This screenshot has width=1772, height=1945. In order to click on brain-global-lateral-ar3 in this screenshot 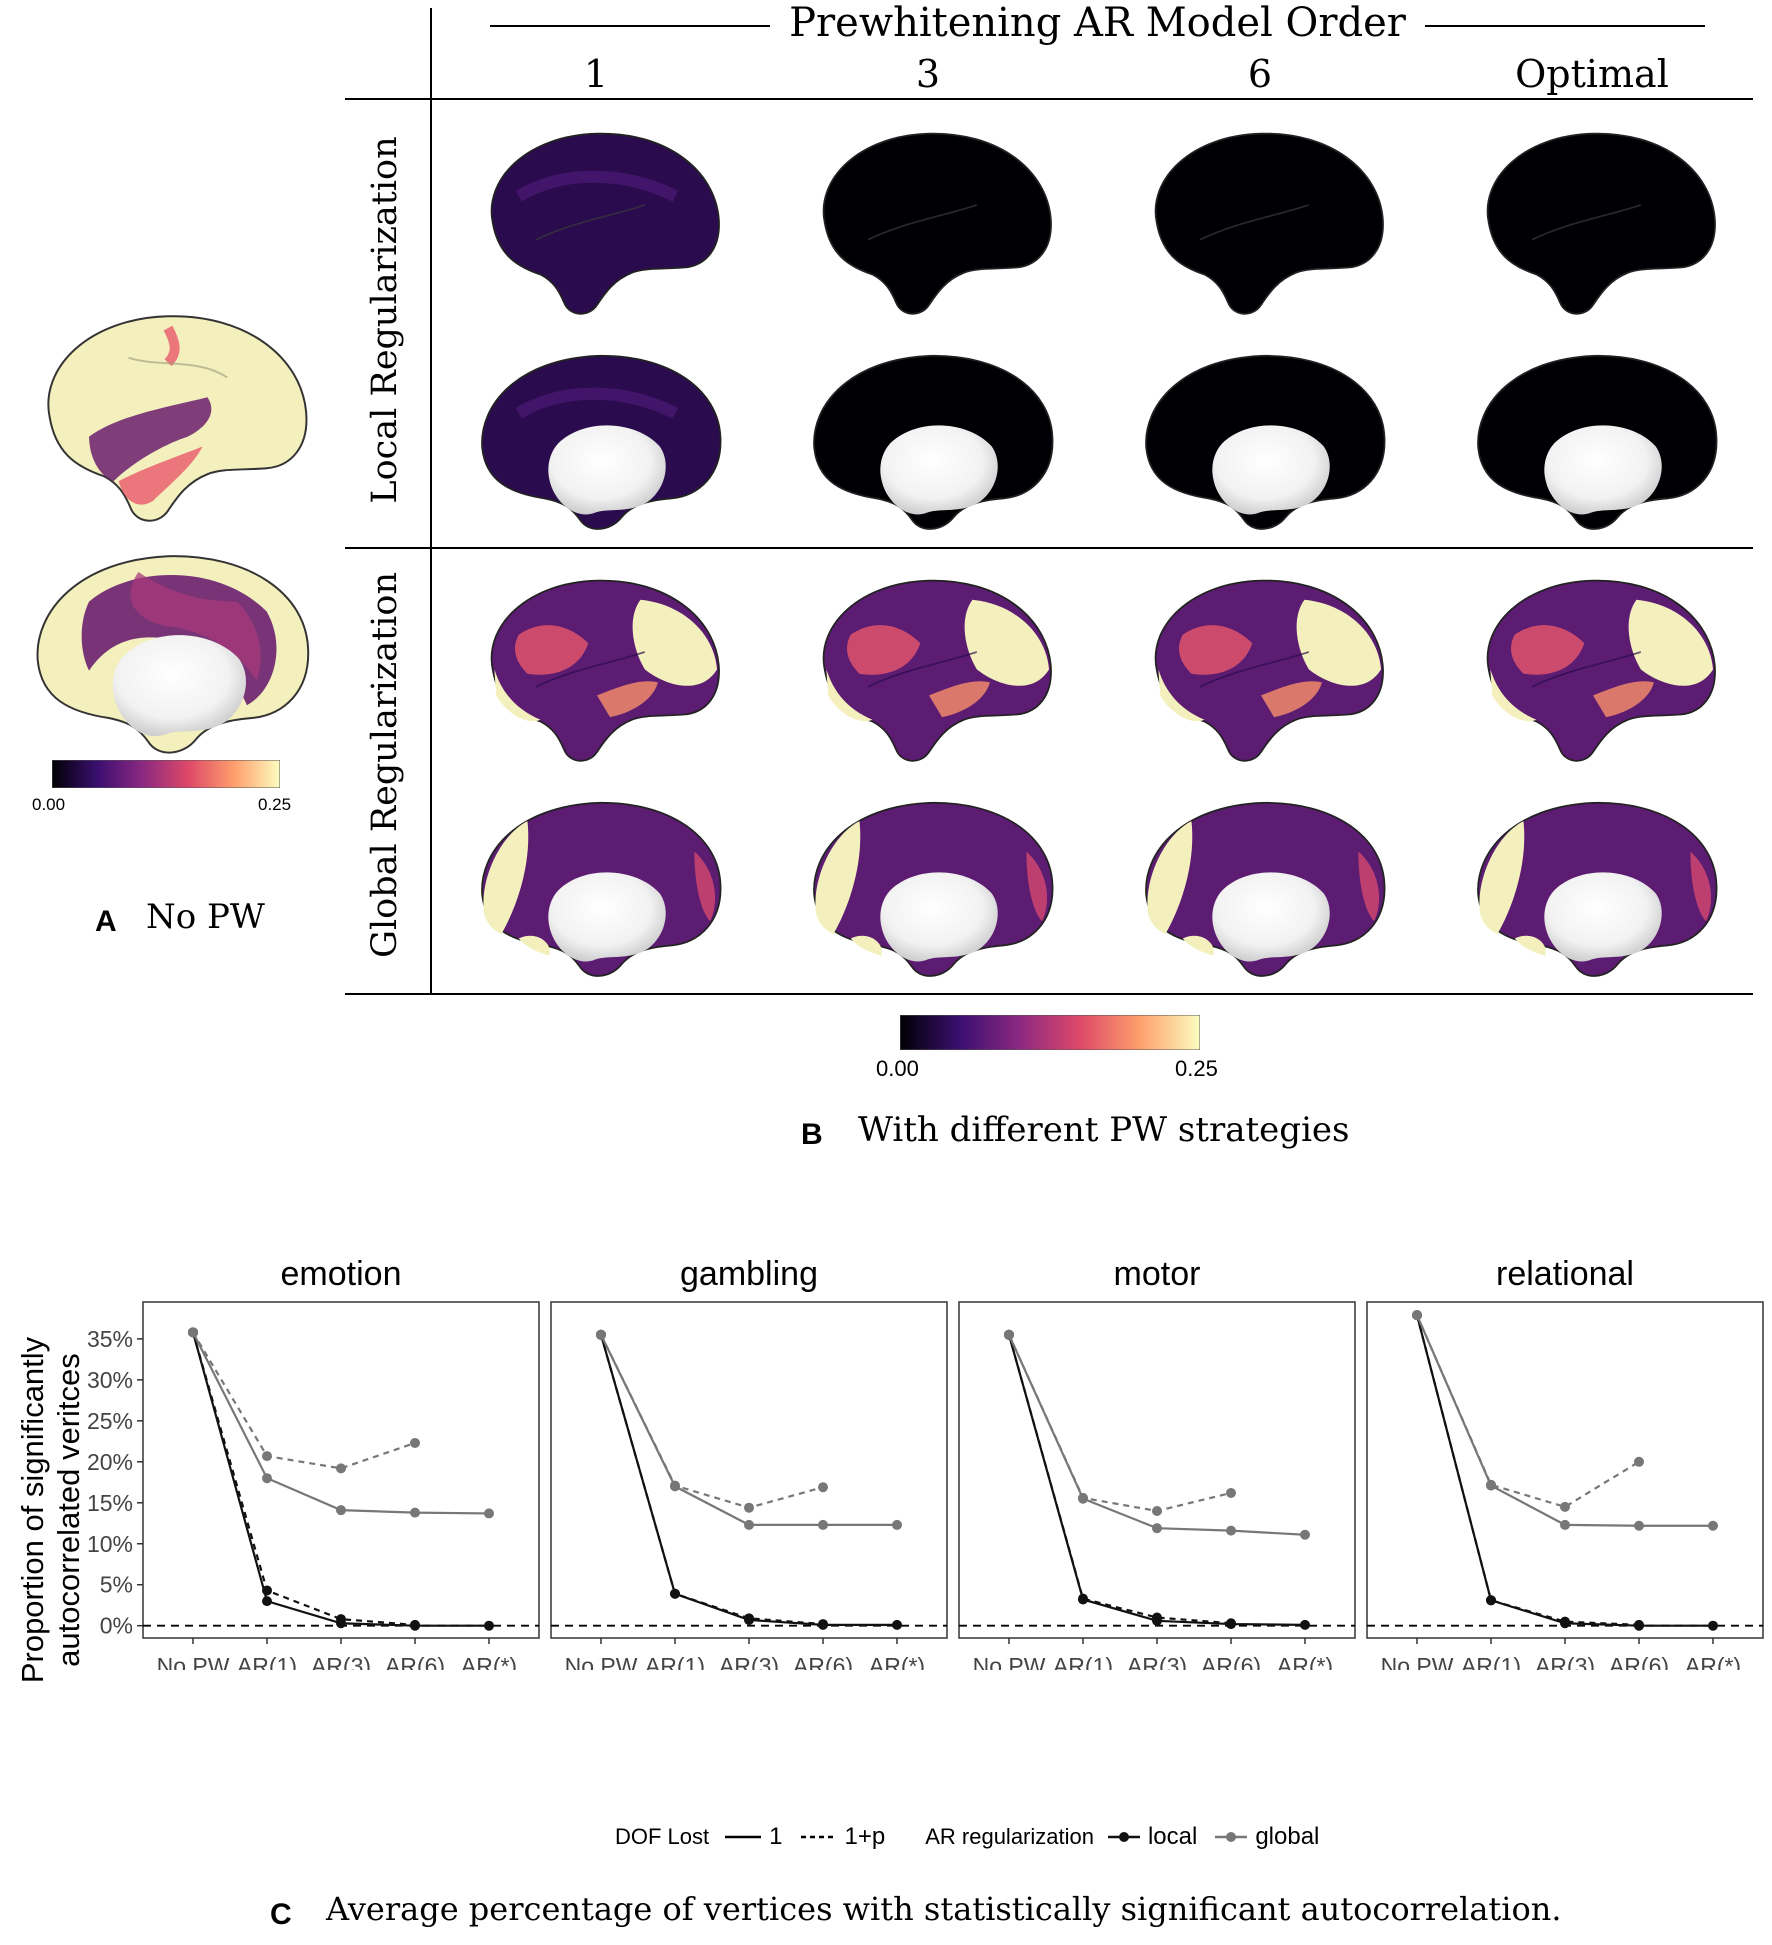, I will do `click(929, 665)`.